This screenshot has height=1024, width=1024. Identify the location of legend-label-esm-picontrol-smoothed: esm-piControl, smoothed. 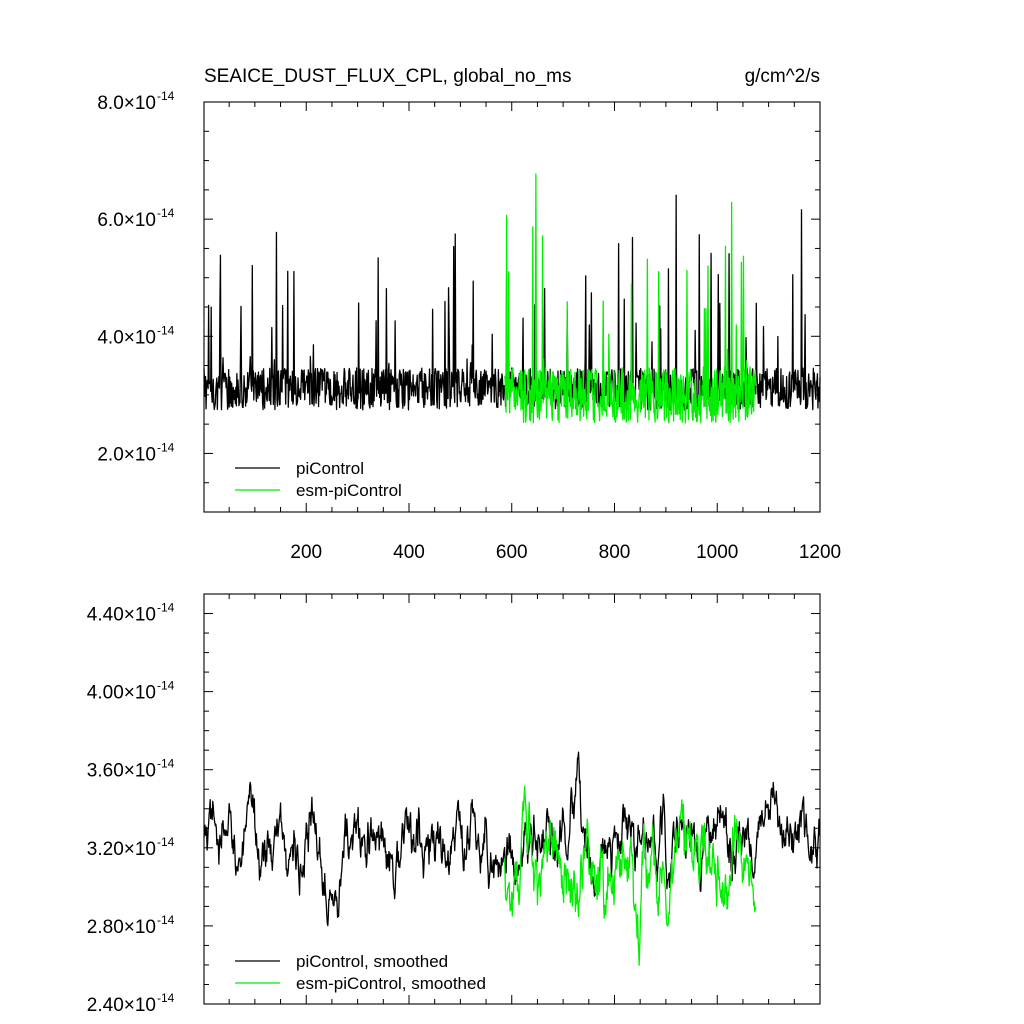
(391, 983).